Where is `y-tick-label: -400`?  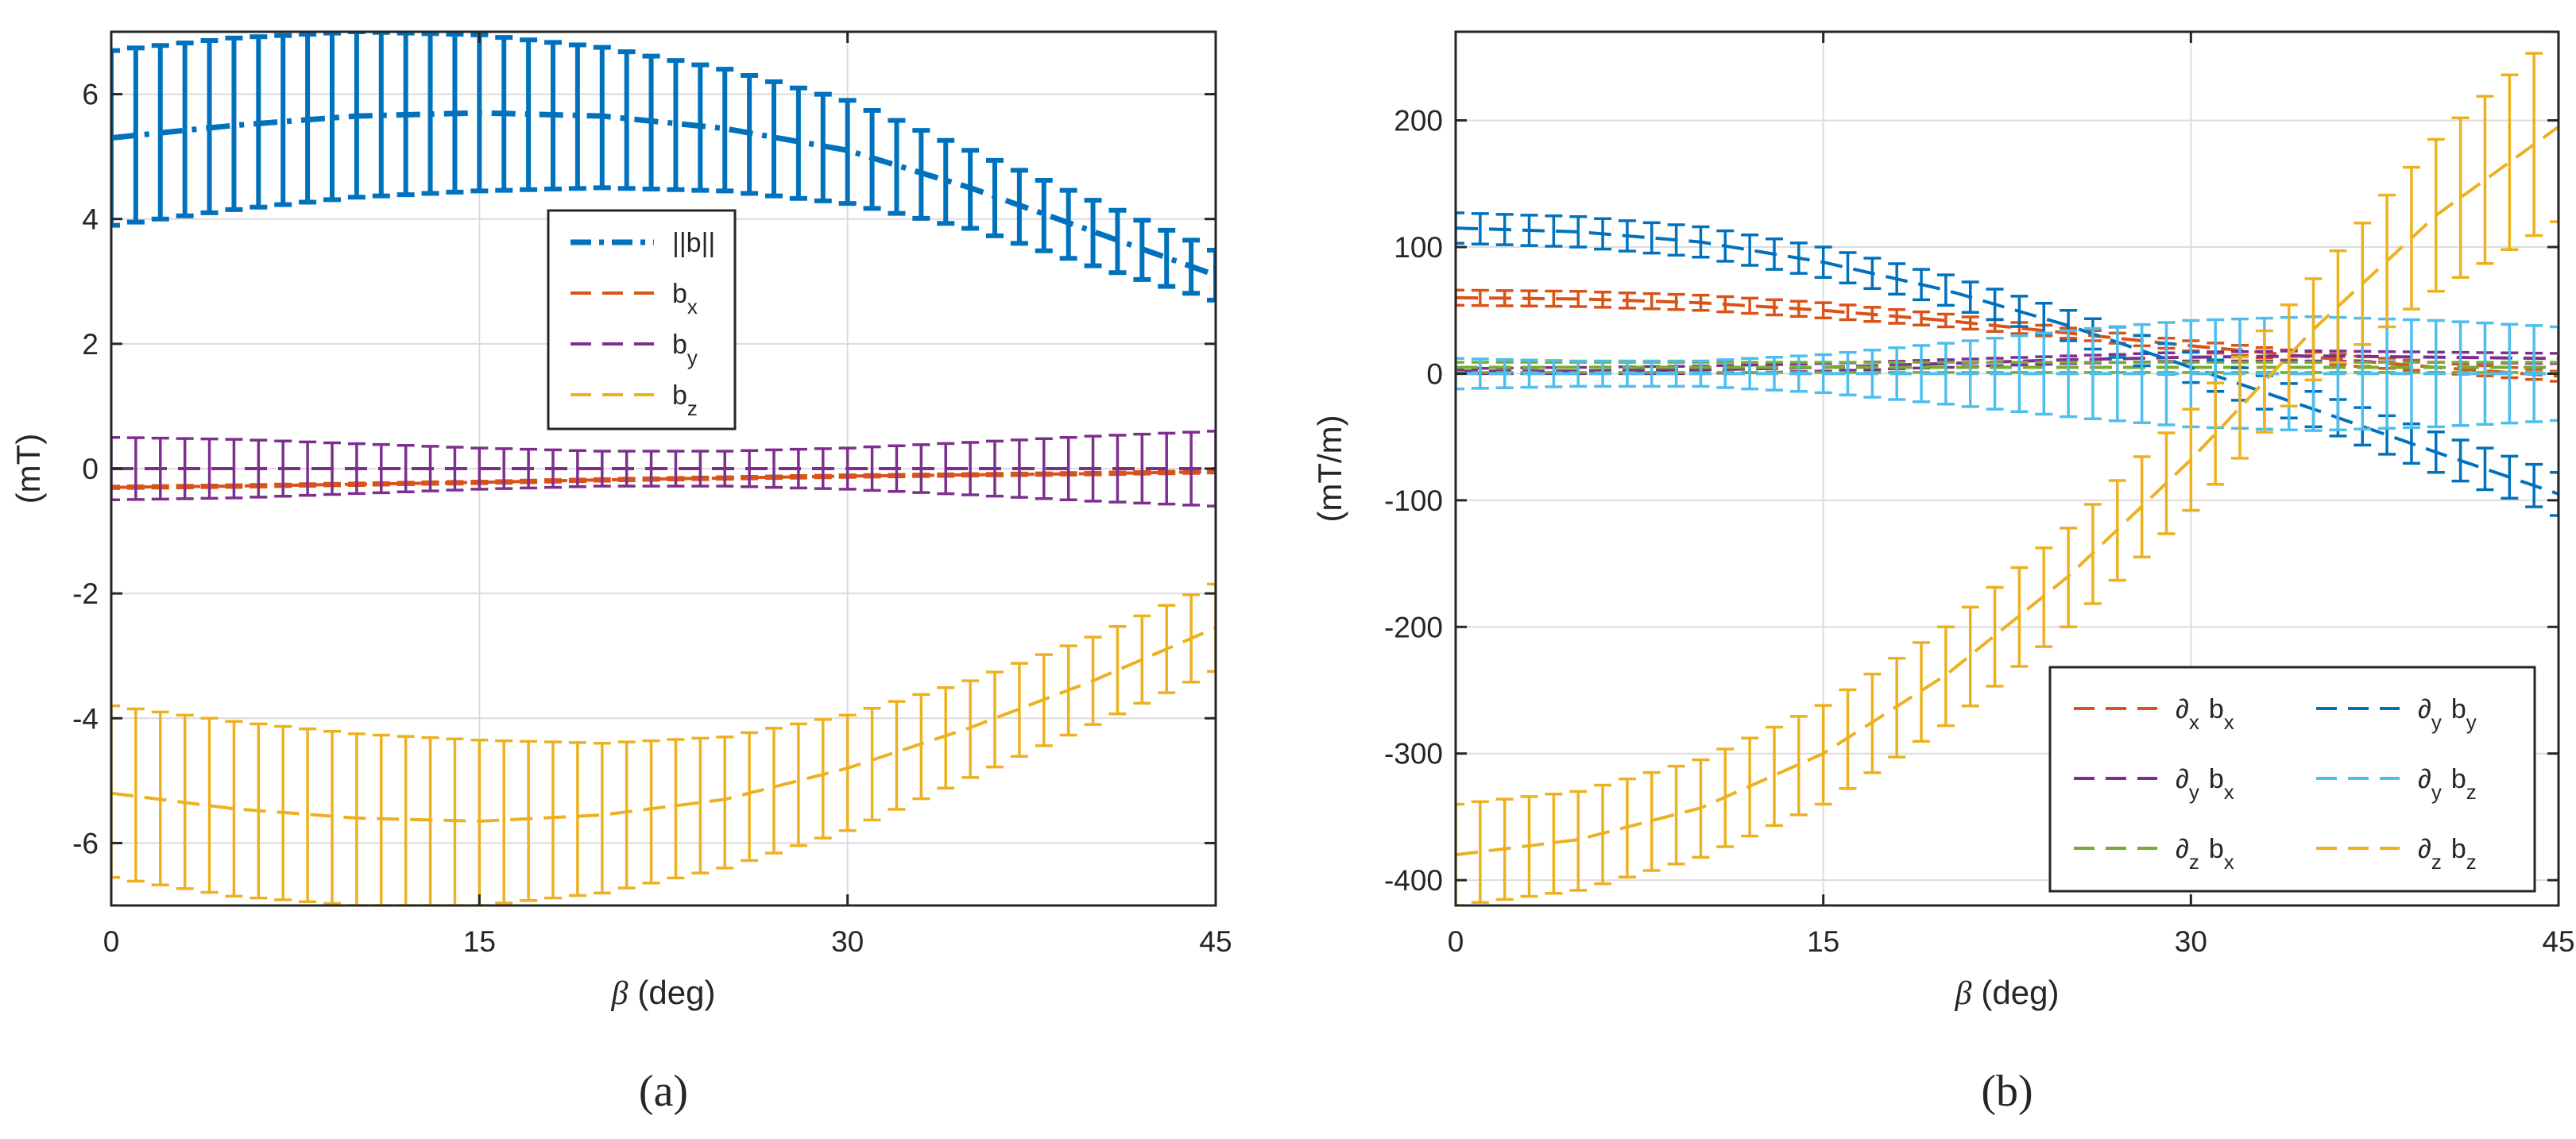 y-tick-label: -400 is located at coordinates (1413, 880).